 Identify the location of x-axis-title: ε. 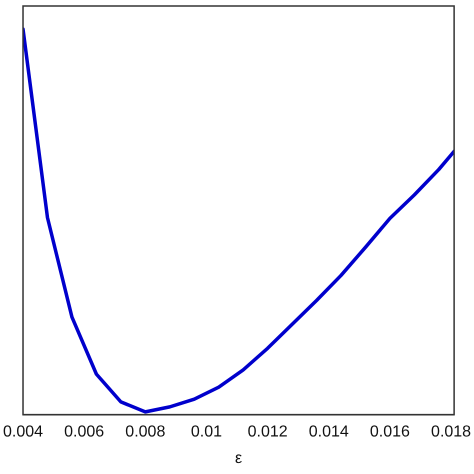
(238, 458).